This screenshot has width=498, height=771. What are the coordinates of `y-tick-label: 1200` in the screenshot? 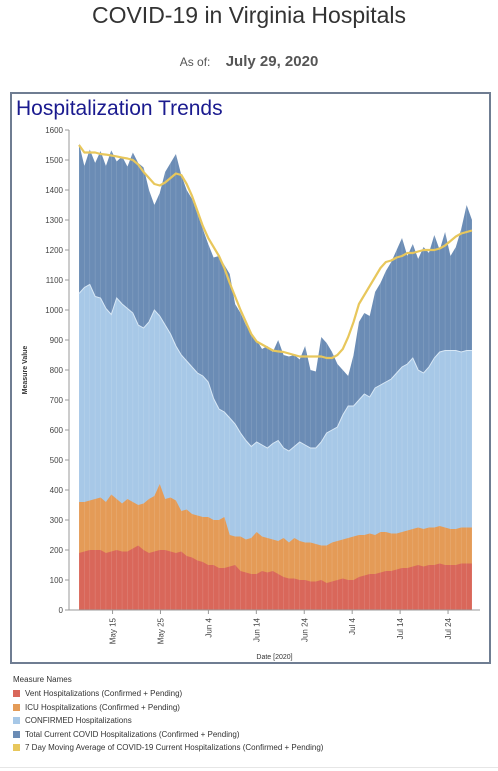 It's located at (54, 250).